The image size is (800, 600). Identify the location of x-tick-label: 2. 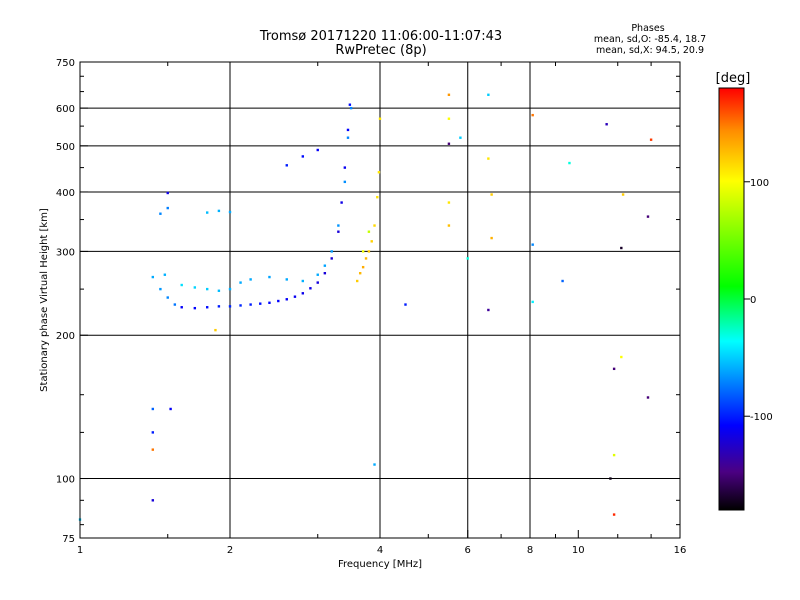
(230, 550).